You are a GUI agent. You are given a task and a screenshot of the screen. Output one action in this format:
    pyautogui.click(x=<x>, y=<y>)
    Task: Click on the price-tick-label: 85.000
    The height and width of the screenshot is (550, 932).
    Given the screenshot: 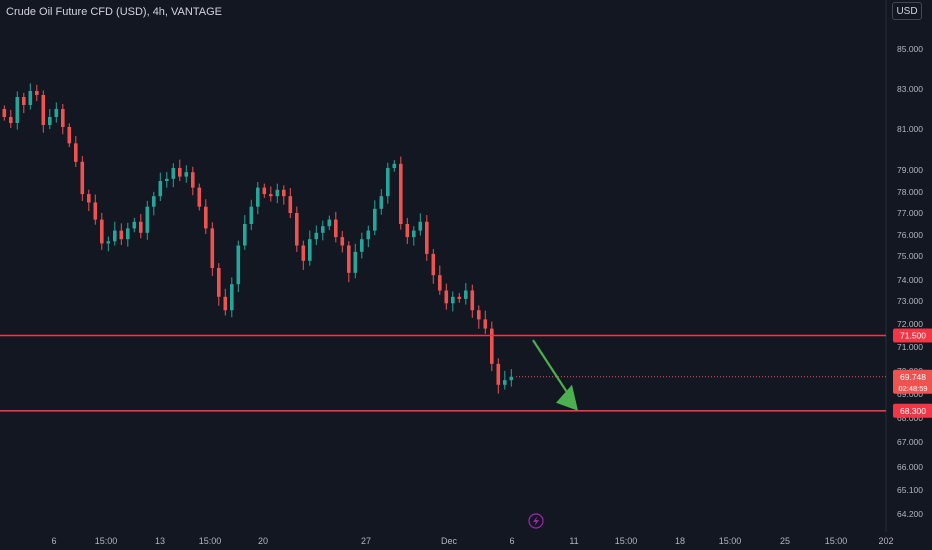 What is the action you would take?
    pyautogui.click(x=910, y=49)
    